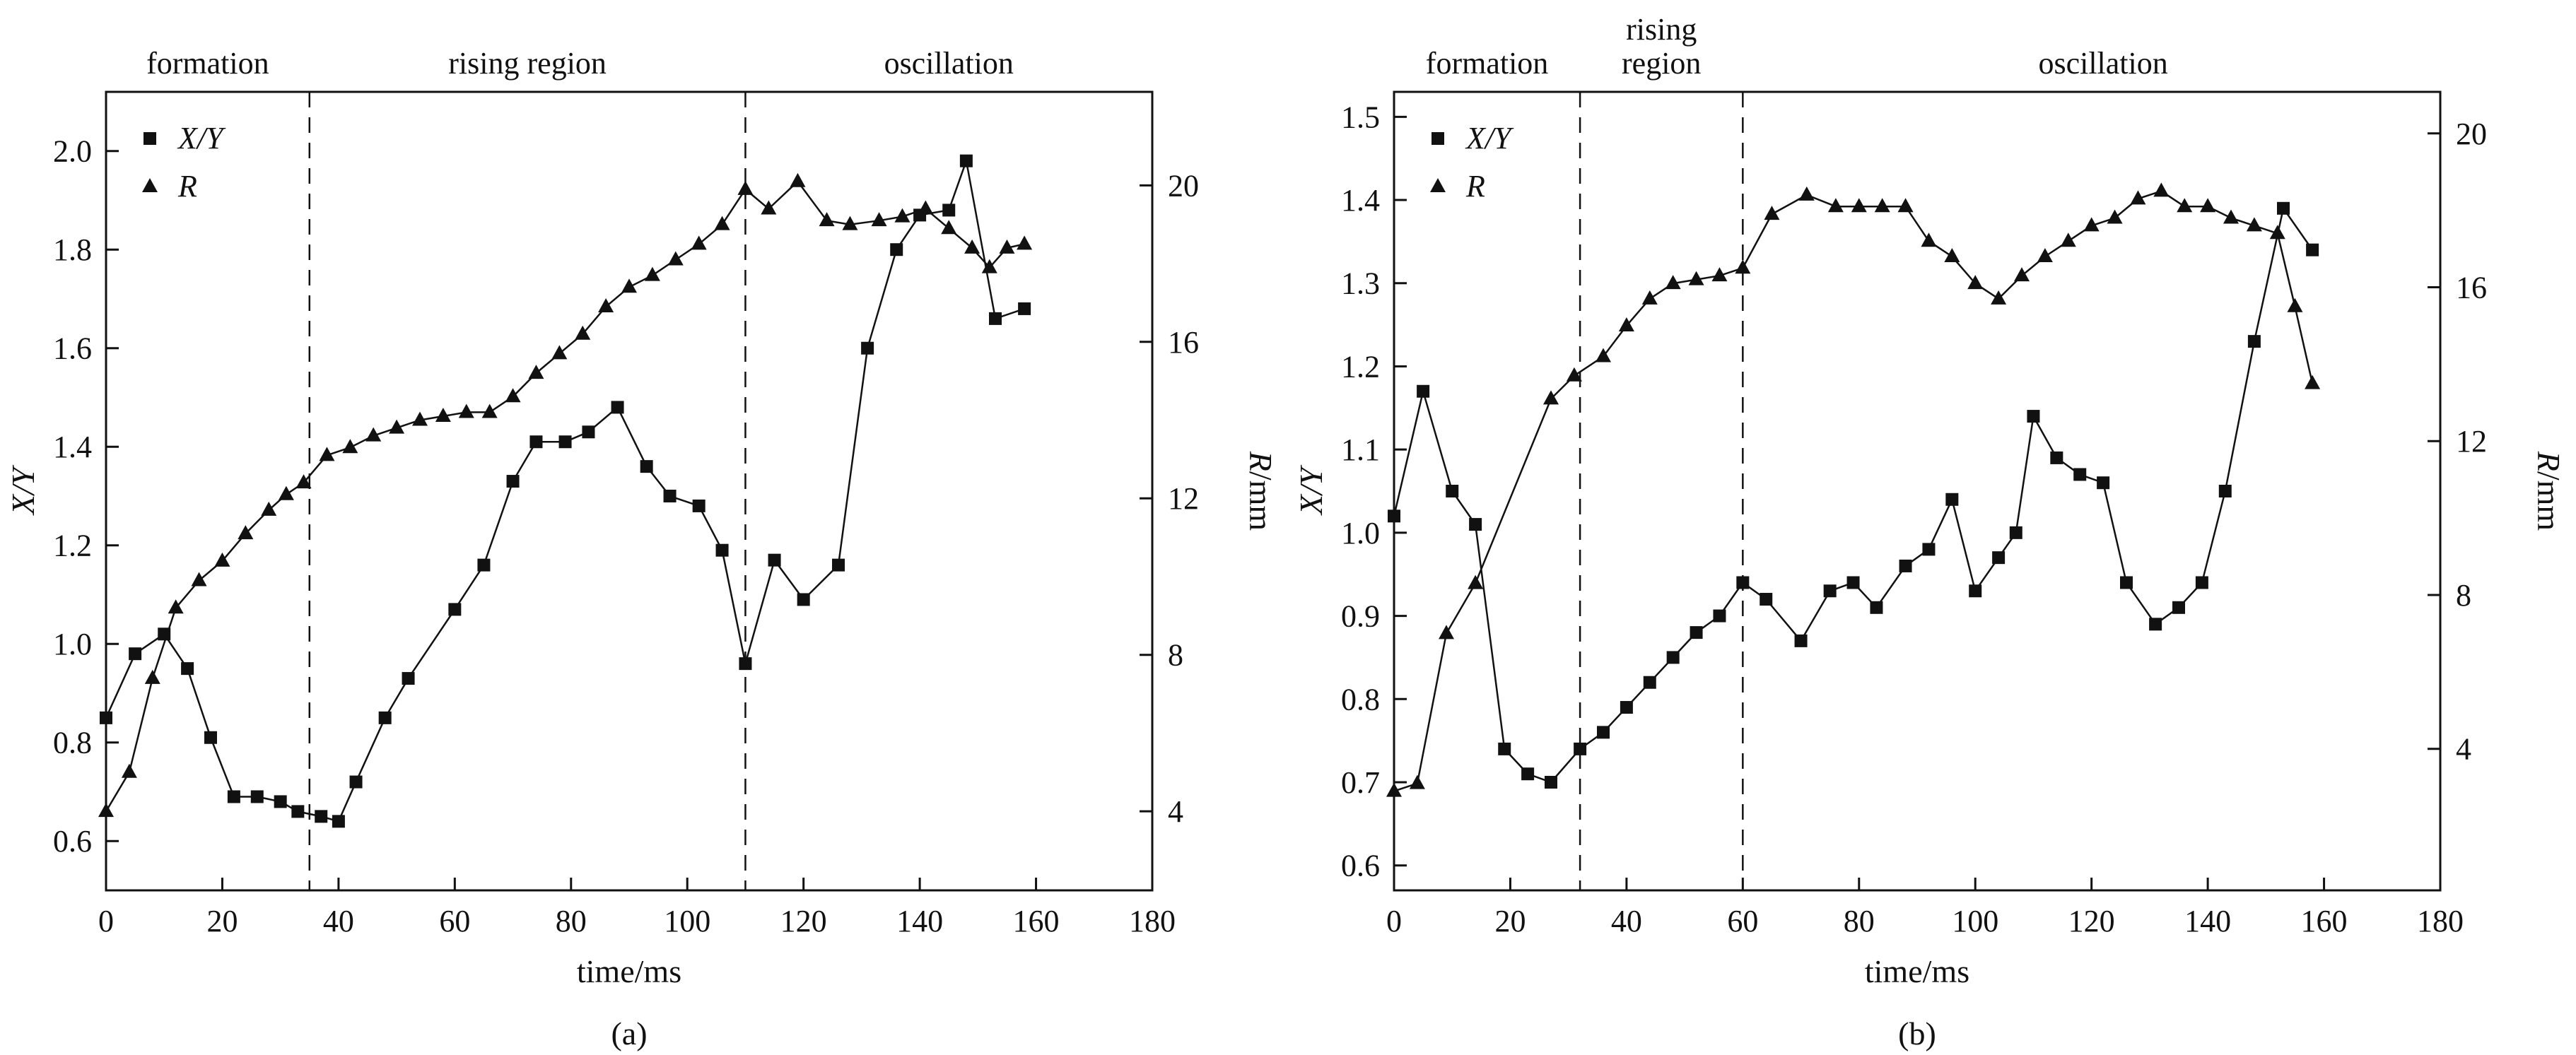 The width and height of the screenshot is (2576, 1055). What do you see at coordinates (1360, 117) in the screenshot?
I see `svg-text: 1.5` at bounding box center [1360, 117].